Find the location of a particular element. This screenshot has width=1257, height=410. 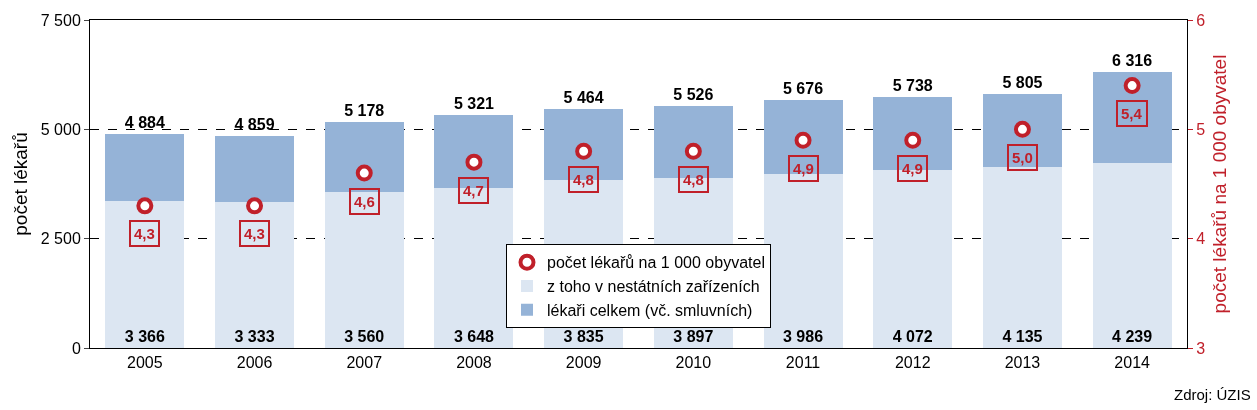

data-label: 3 986 is located at coordinates (803, 336).